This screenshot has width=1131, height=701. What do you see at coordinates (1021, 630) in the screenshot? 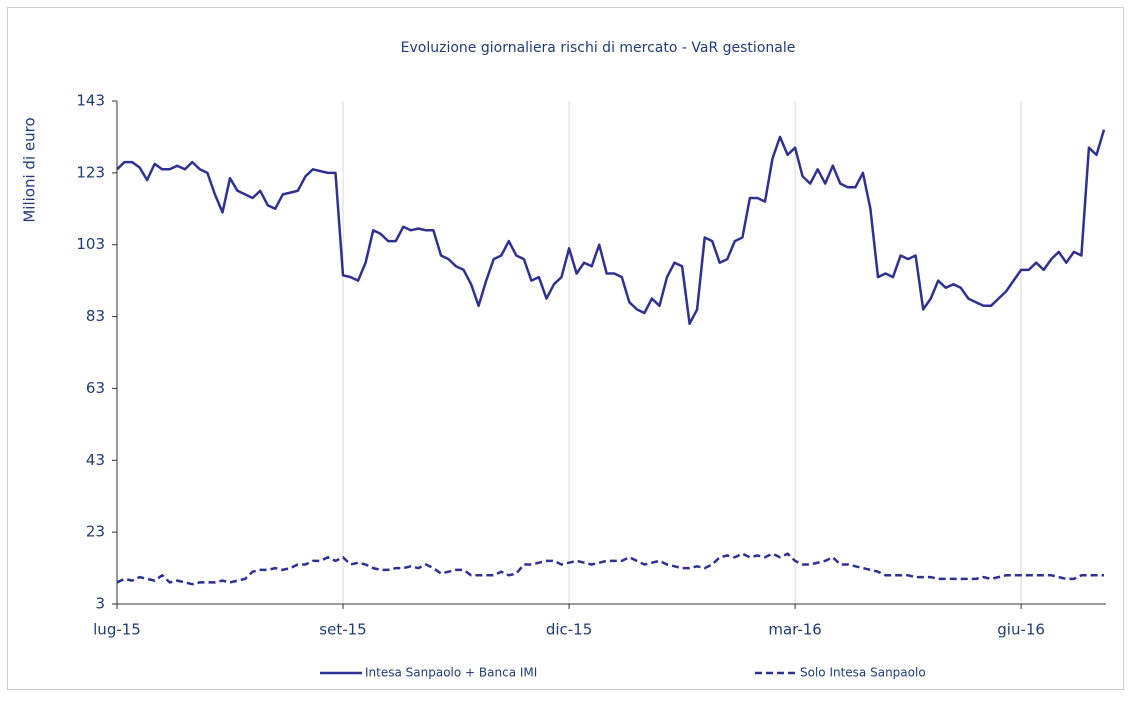
I see `x-tick-label: giu-16` at bounding box center [1021, 630].